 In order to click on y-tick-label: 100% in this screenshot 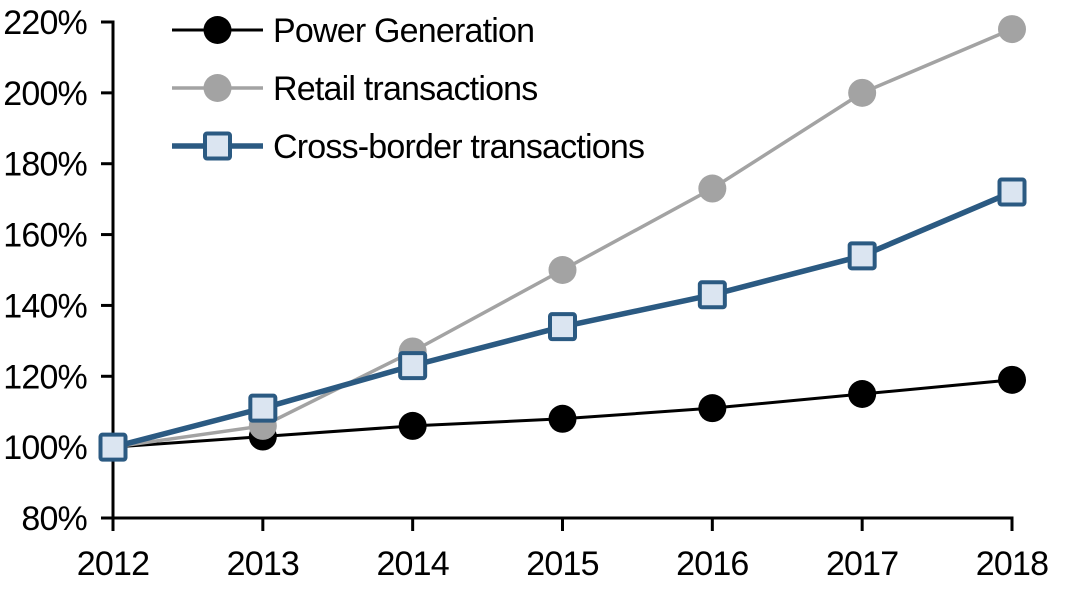, I will do `click(45, 448)`.